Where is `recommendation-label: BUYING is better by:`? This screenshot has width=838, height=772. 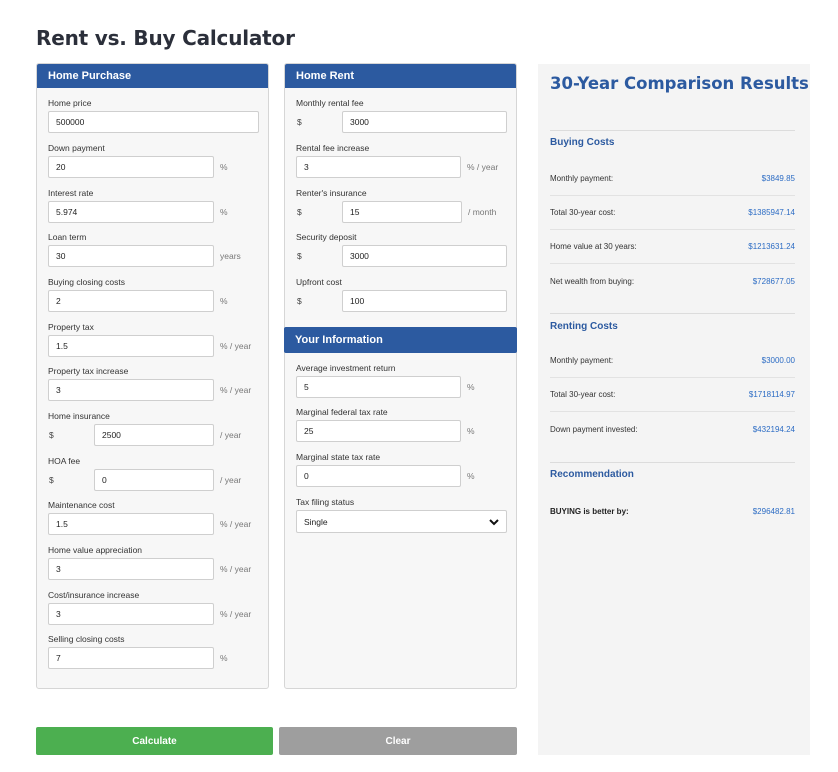 recommendation-label: BUYING is better by: is located at coordinates (589, 511).